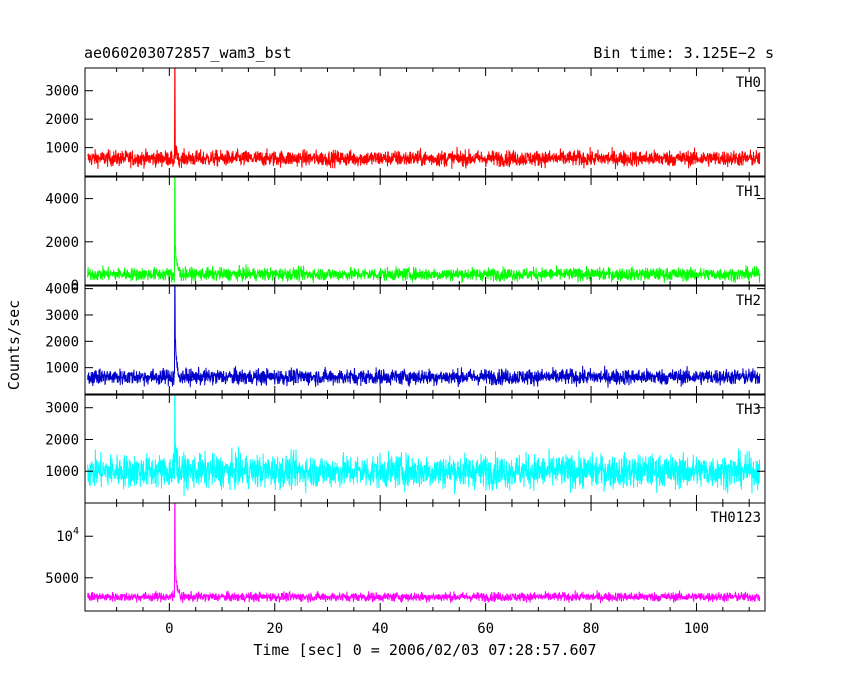 Image resolution: width=850 pixels, height=680 pixels. I want to click on y-tick-label: 0, so click(75, 286).